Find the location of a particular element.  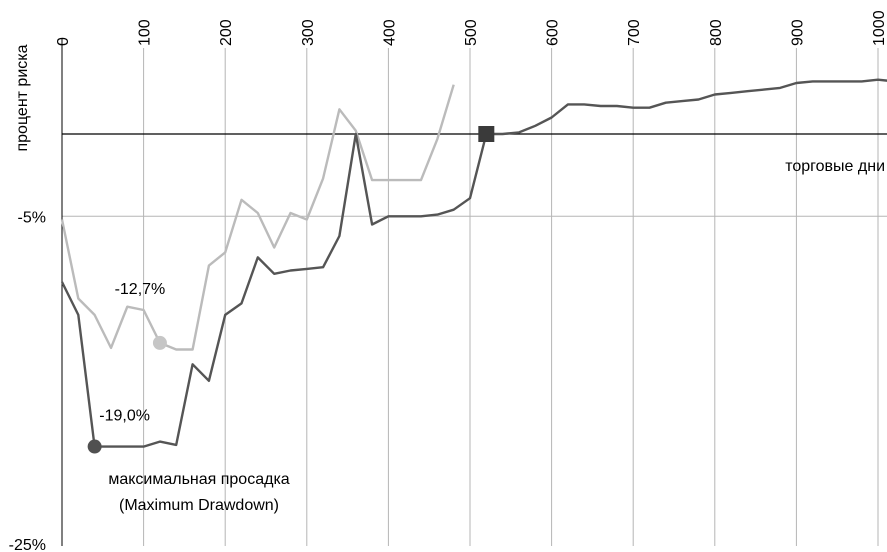

x-tick-label-0: 0 is located at coordinates (63, 41).